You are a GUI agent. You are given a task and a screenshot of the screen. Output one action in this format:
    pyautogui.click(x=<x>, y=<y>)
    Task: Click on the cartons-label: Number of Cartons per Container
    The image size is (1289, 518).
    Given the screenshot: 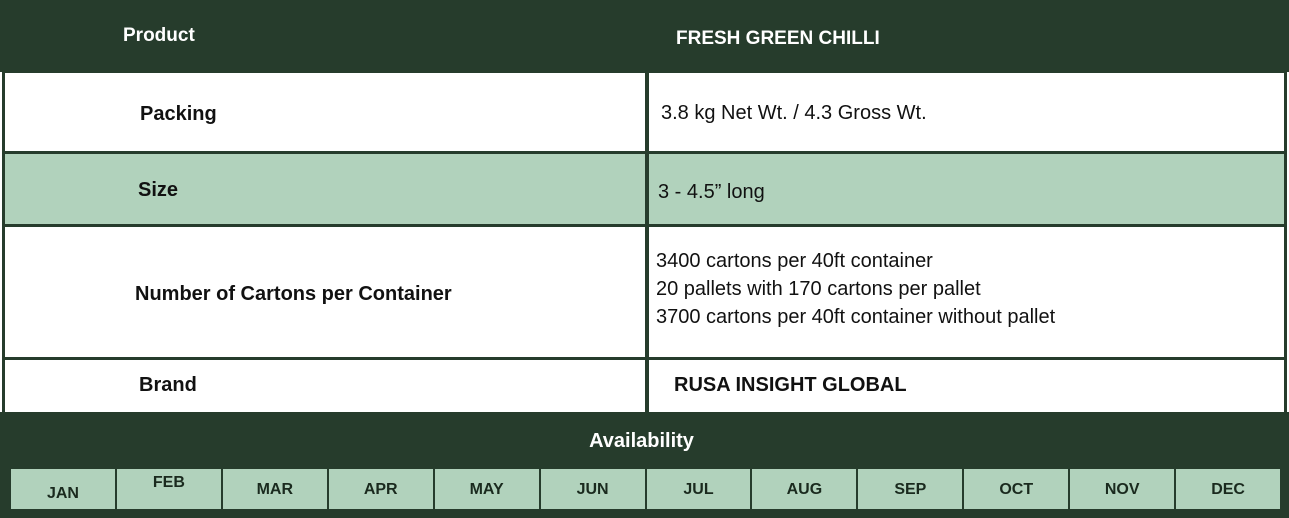 What is the action you would take?
    pyautogui.click(x=293, y=294)
    